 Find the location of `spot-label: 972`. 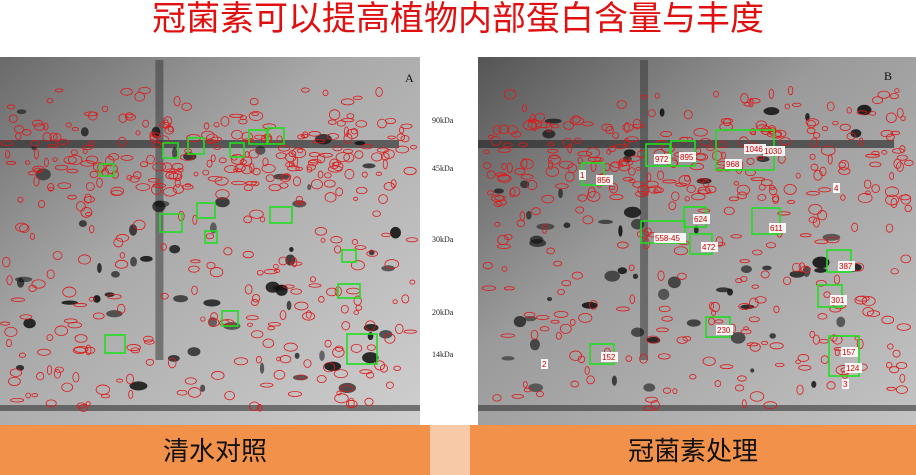

spot-label: 972 is located at coordinates (662, 159).